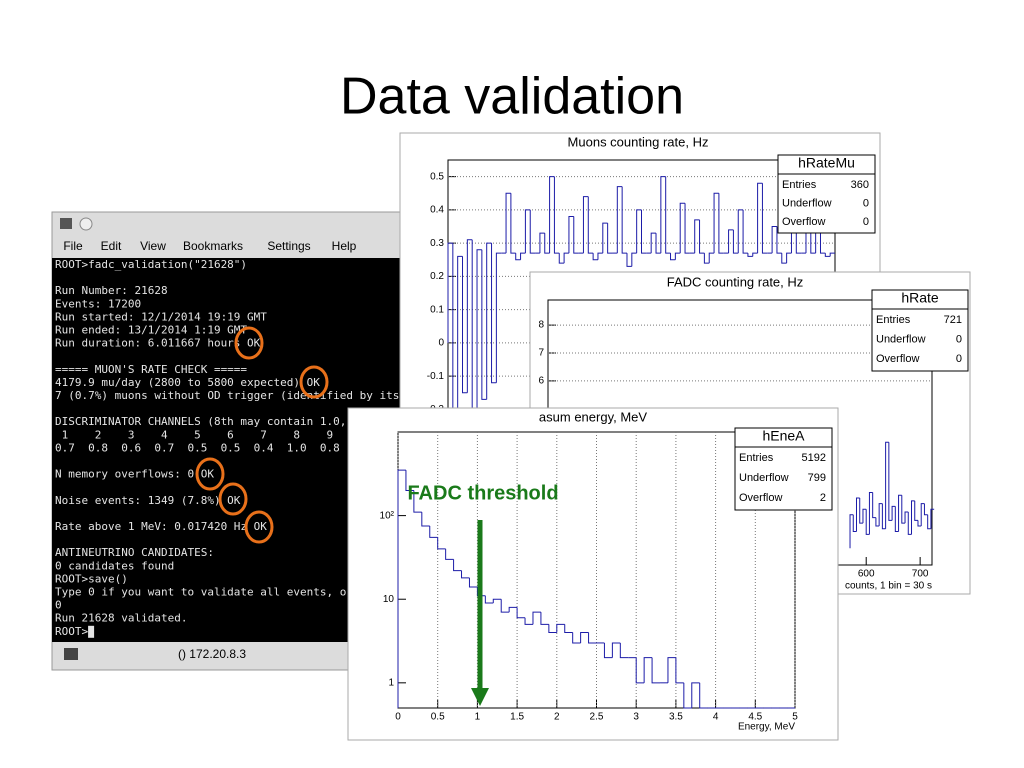  Describe the element at coordinates (73, 246) in the screenshot. I see `menu-item: File` at that location.